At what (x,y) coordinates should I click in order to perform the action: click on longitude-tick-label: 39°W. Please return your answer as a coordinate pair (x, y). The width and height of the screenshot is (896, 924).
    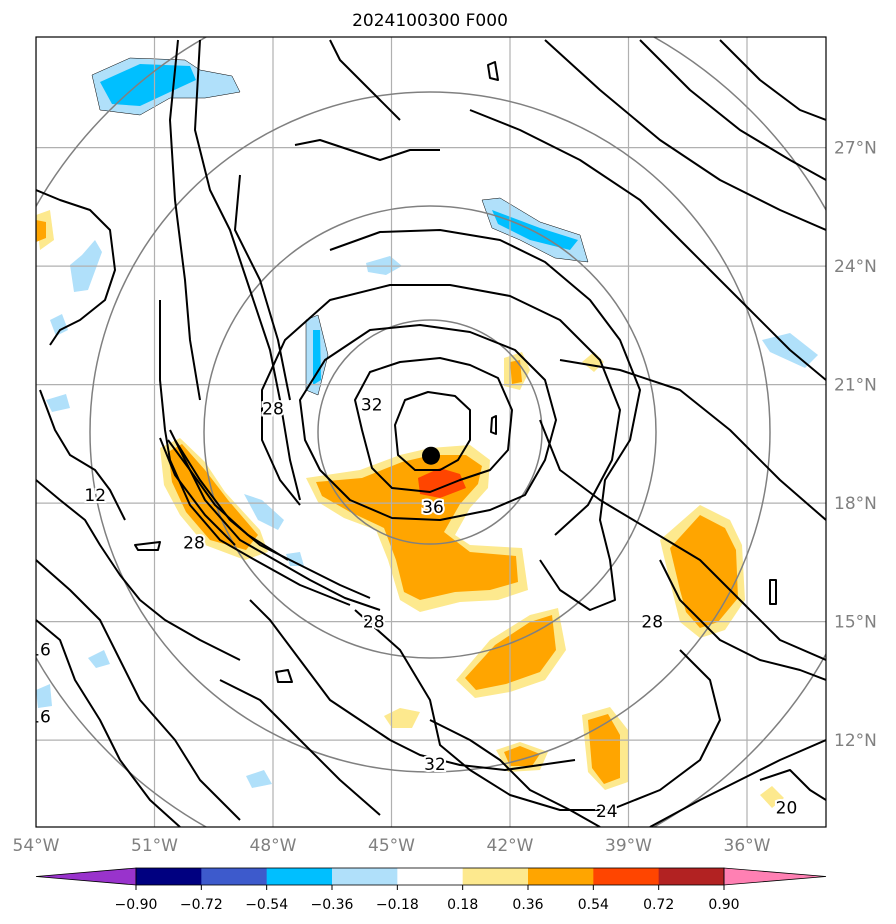
    Looking at the image, I should click on (628, 846).